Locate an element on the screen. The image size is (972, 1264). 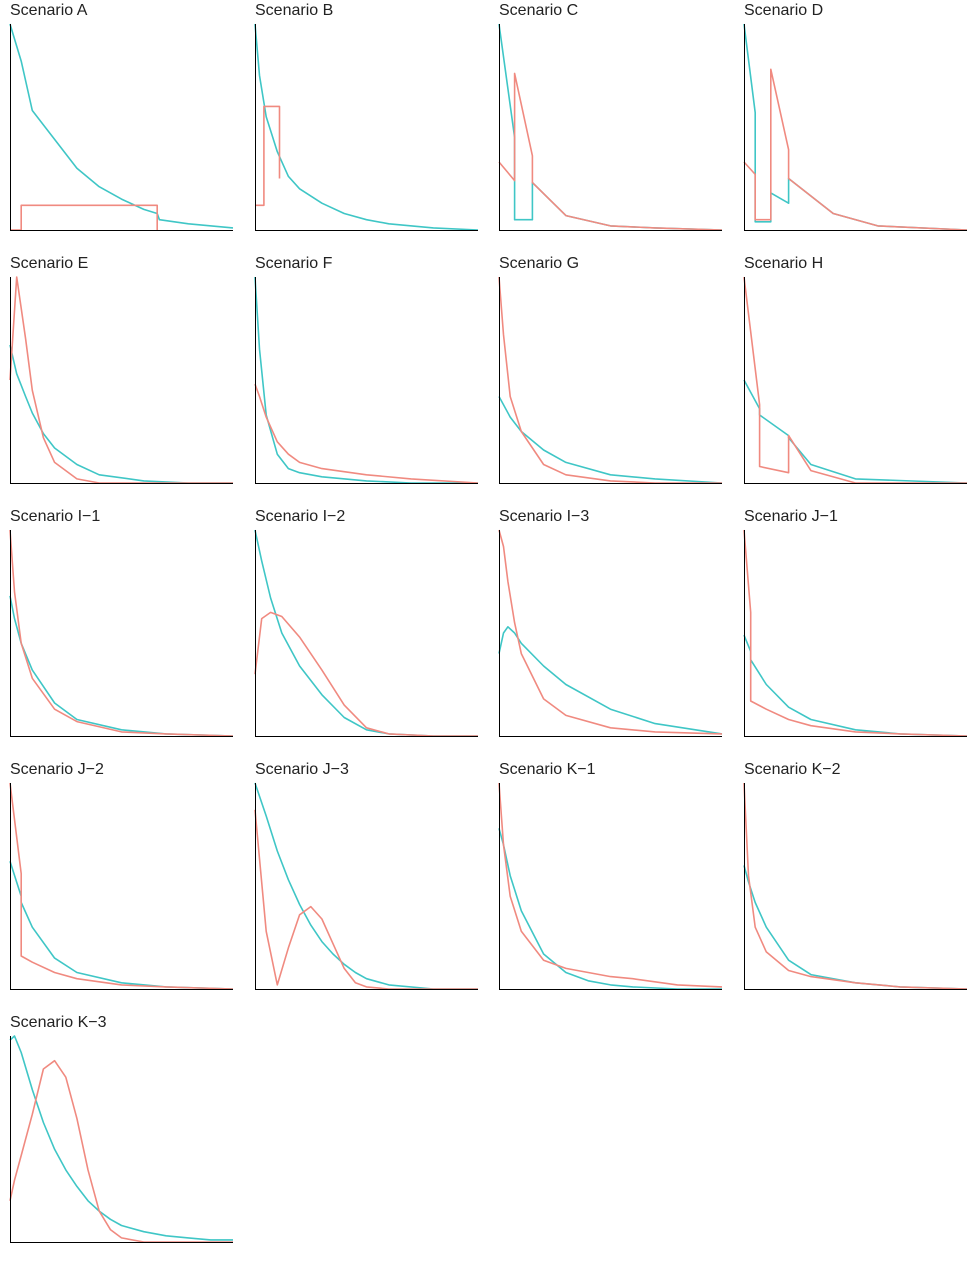
chart-panel: Scenario A is located at coordinates (129, 127).